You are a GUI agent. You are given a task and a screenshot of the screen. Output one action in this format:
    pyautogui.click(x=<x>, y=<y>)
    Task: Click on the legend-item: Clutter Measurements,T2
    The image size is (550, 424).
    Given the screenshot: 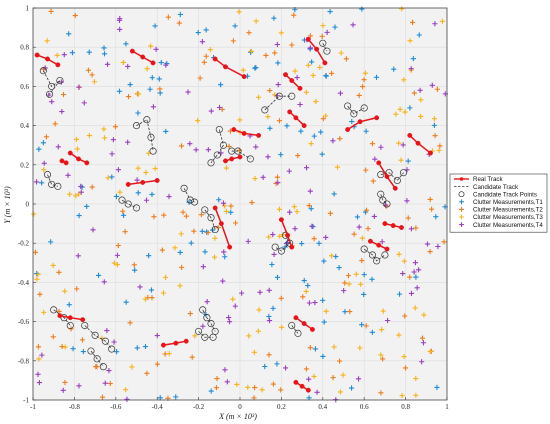 What is the action you would take?
    pyautogui.click(x=501, y=210)
    